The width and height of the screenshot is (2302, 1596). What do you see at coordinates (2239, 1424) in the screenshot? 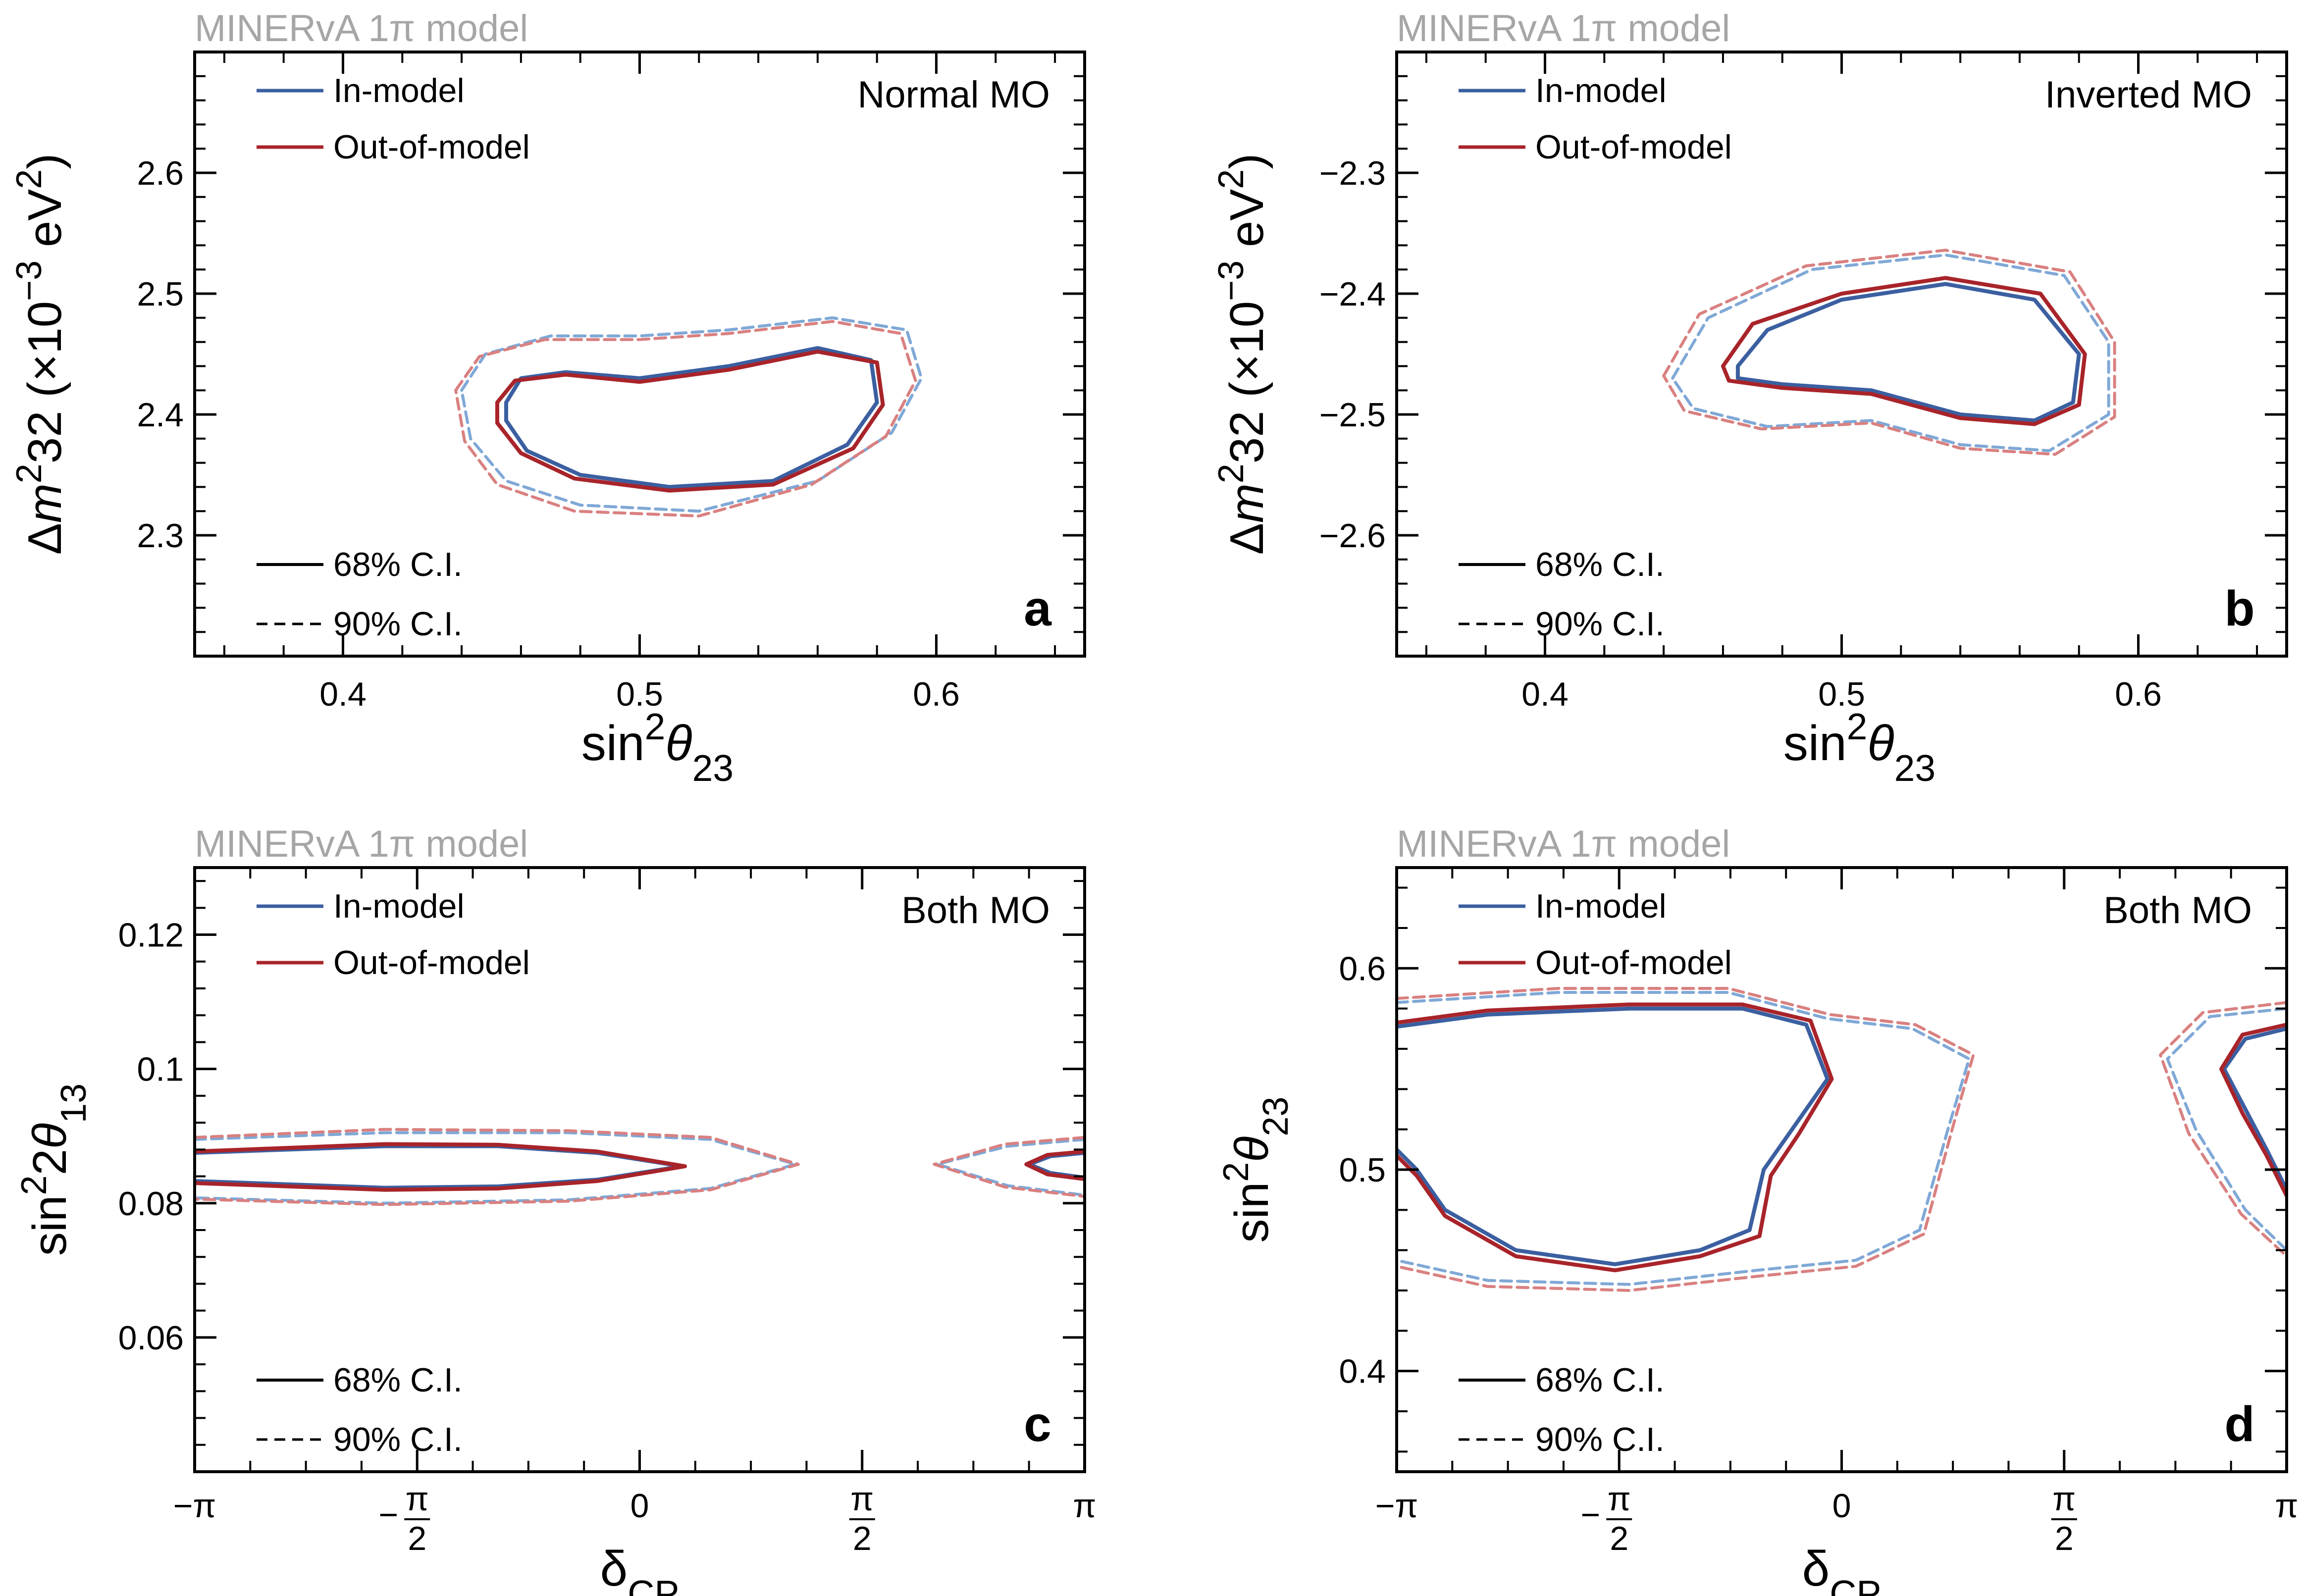
I see `panel-letter: d` at bounding box center [2239, 1424].